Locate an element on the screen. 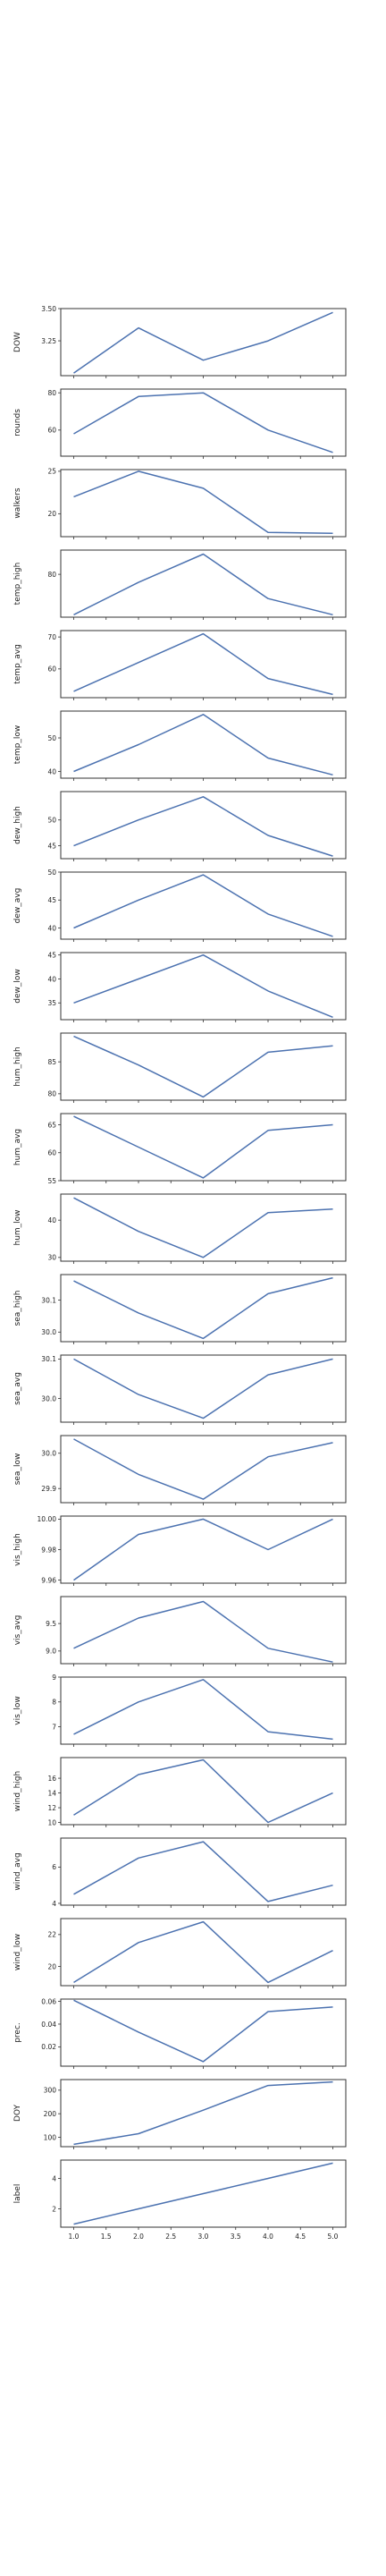 This screenshot has width=386, height=2576. y-axis-label: wind_low is located at coordinates (17, 1952).